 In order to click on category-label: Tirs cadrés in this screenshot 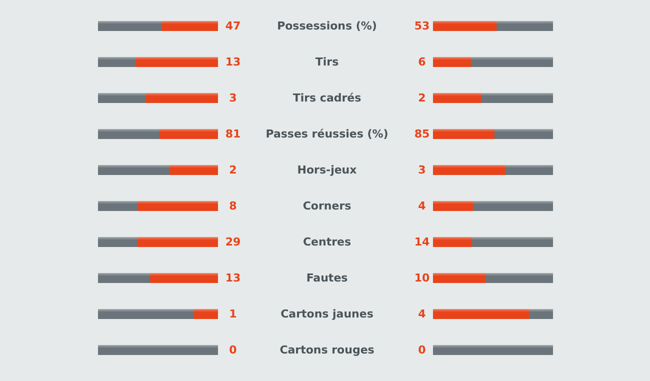, I will do `click(327, 98)`.